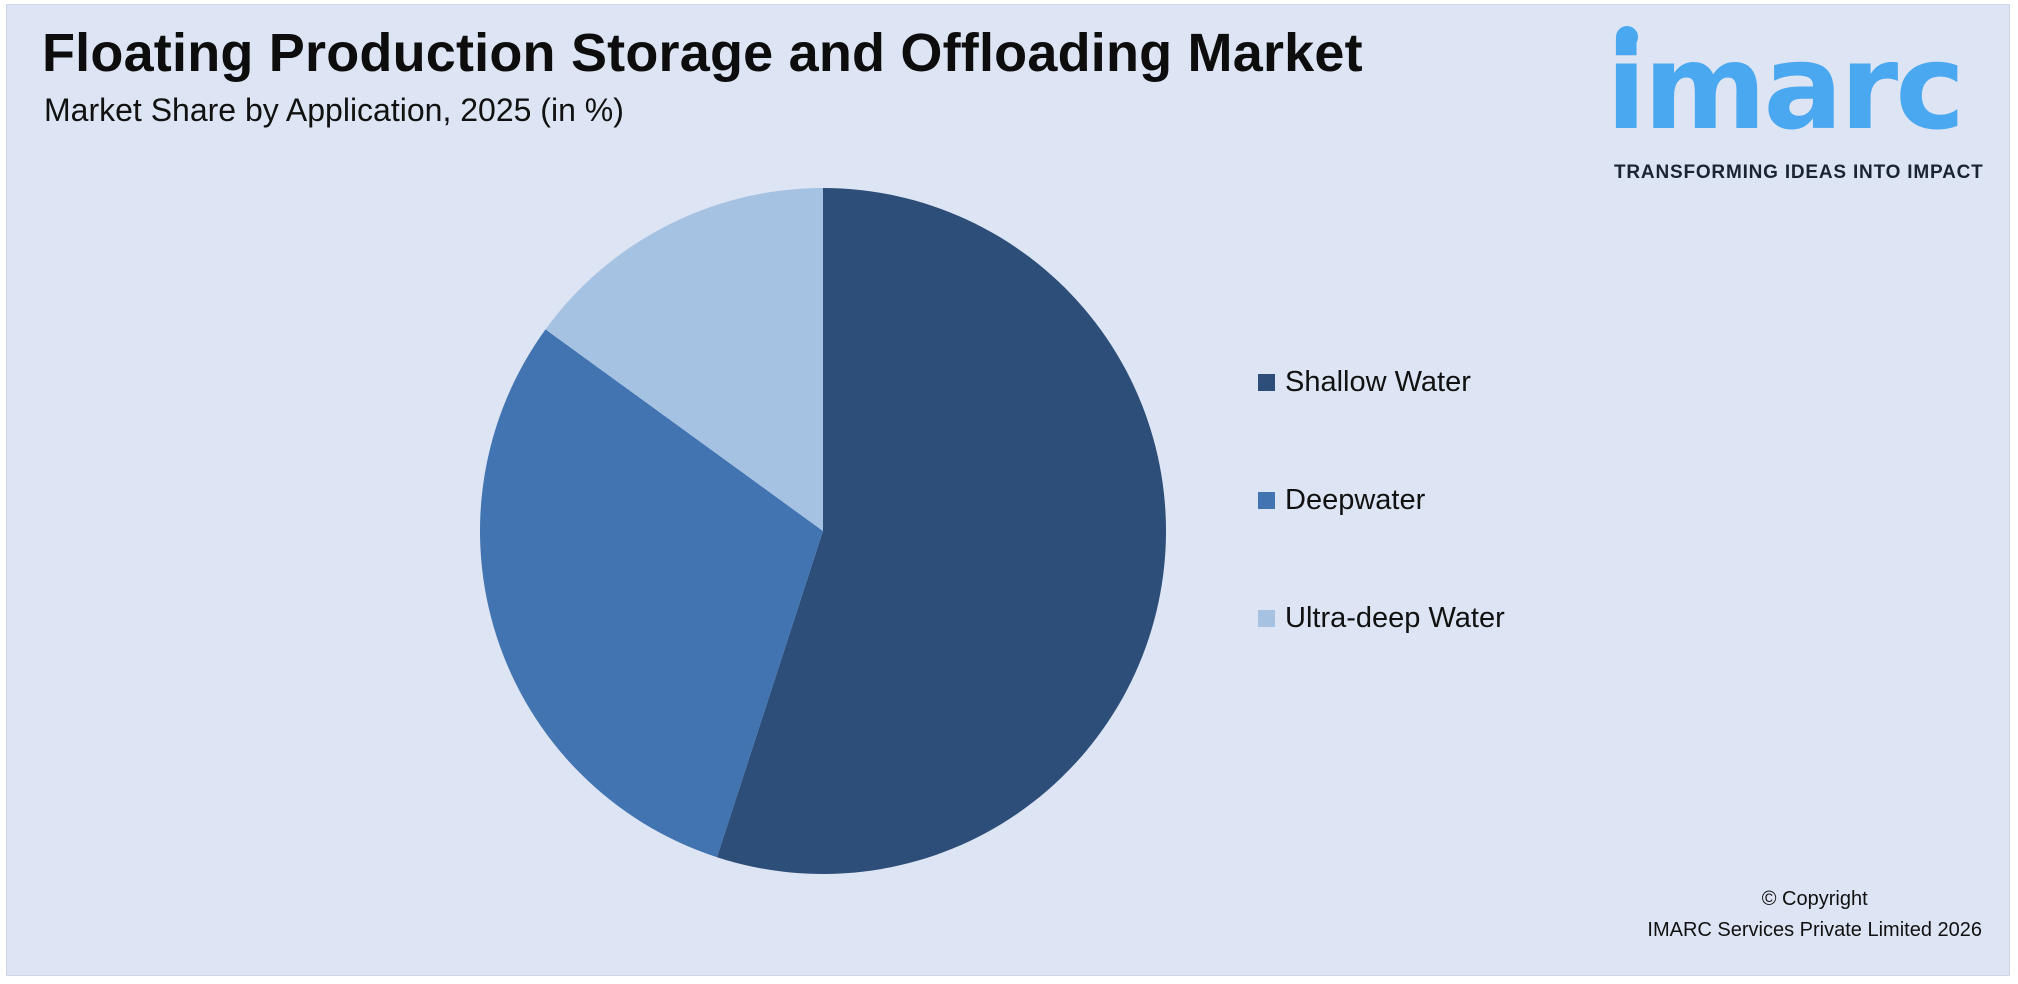  What do you see at coordinates (1814, 930) in the screenshot?
I see `copyright-line-2: IMARC Services Private Limited 2026` at bounding box center [1814, 930].